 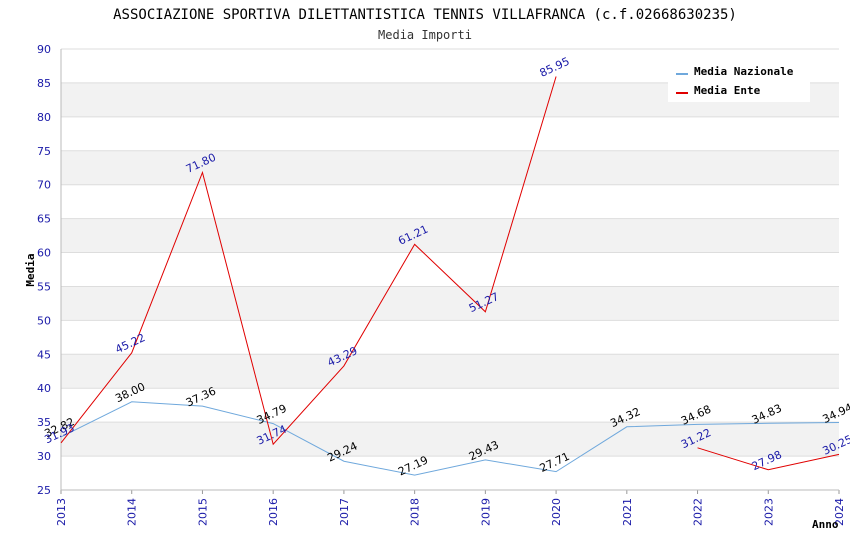 What do you see at coordinates (202, 512) in the screenshot?
I see `x-tick-label: 2015` at bounding box center [202, 512].